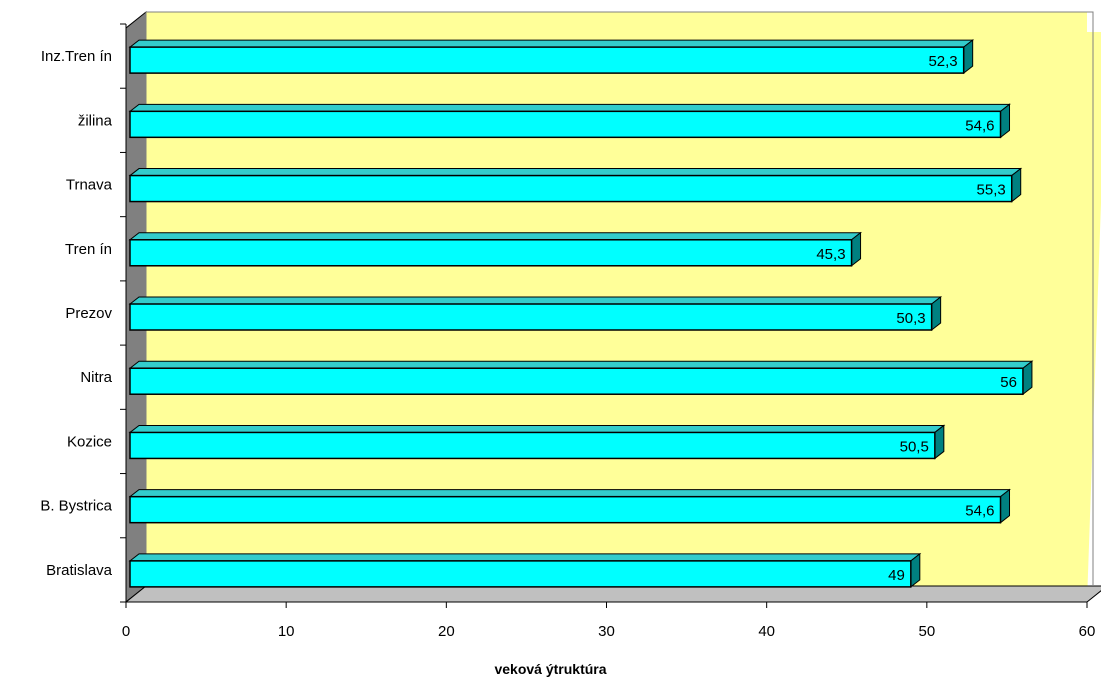 The width and height of the screenshot is (1101, 682). Describe the element at coordinates (96, 377) in the screenshot. I see `category-label-3: Nitra` at that location.